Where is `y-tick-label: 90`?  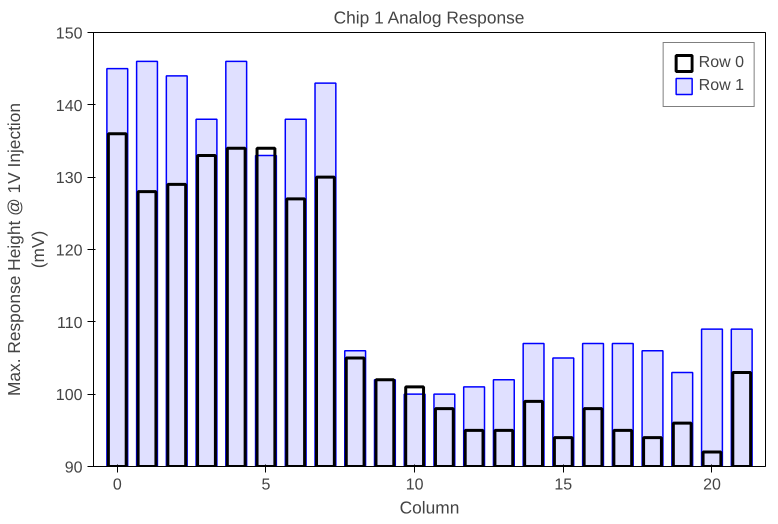
y-tick-label: 90 is located at coordinates (73, 468).